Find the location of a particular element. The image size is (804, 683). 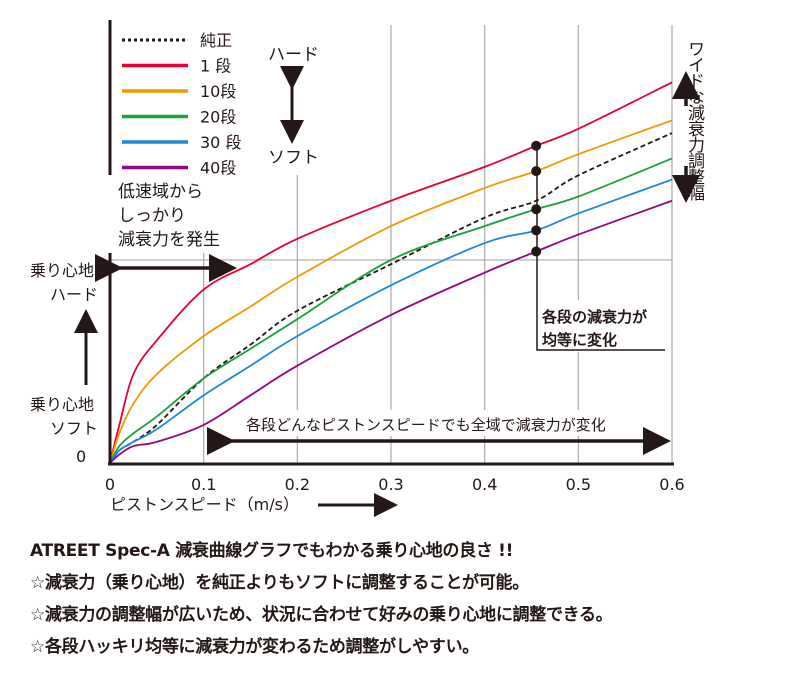

x-tick-label: 0.3 is located at coordinates (390, 484).